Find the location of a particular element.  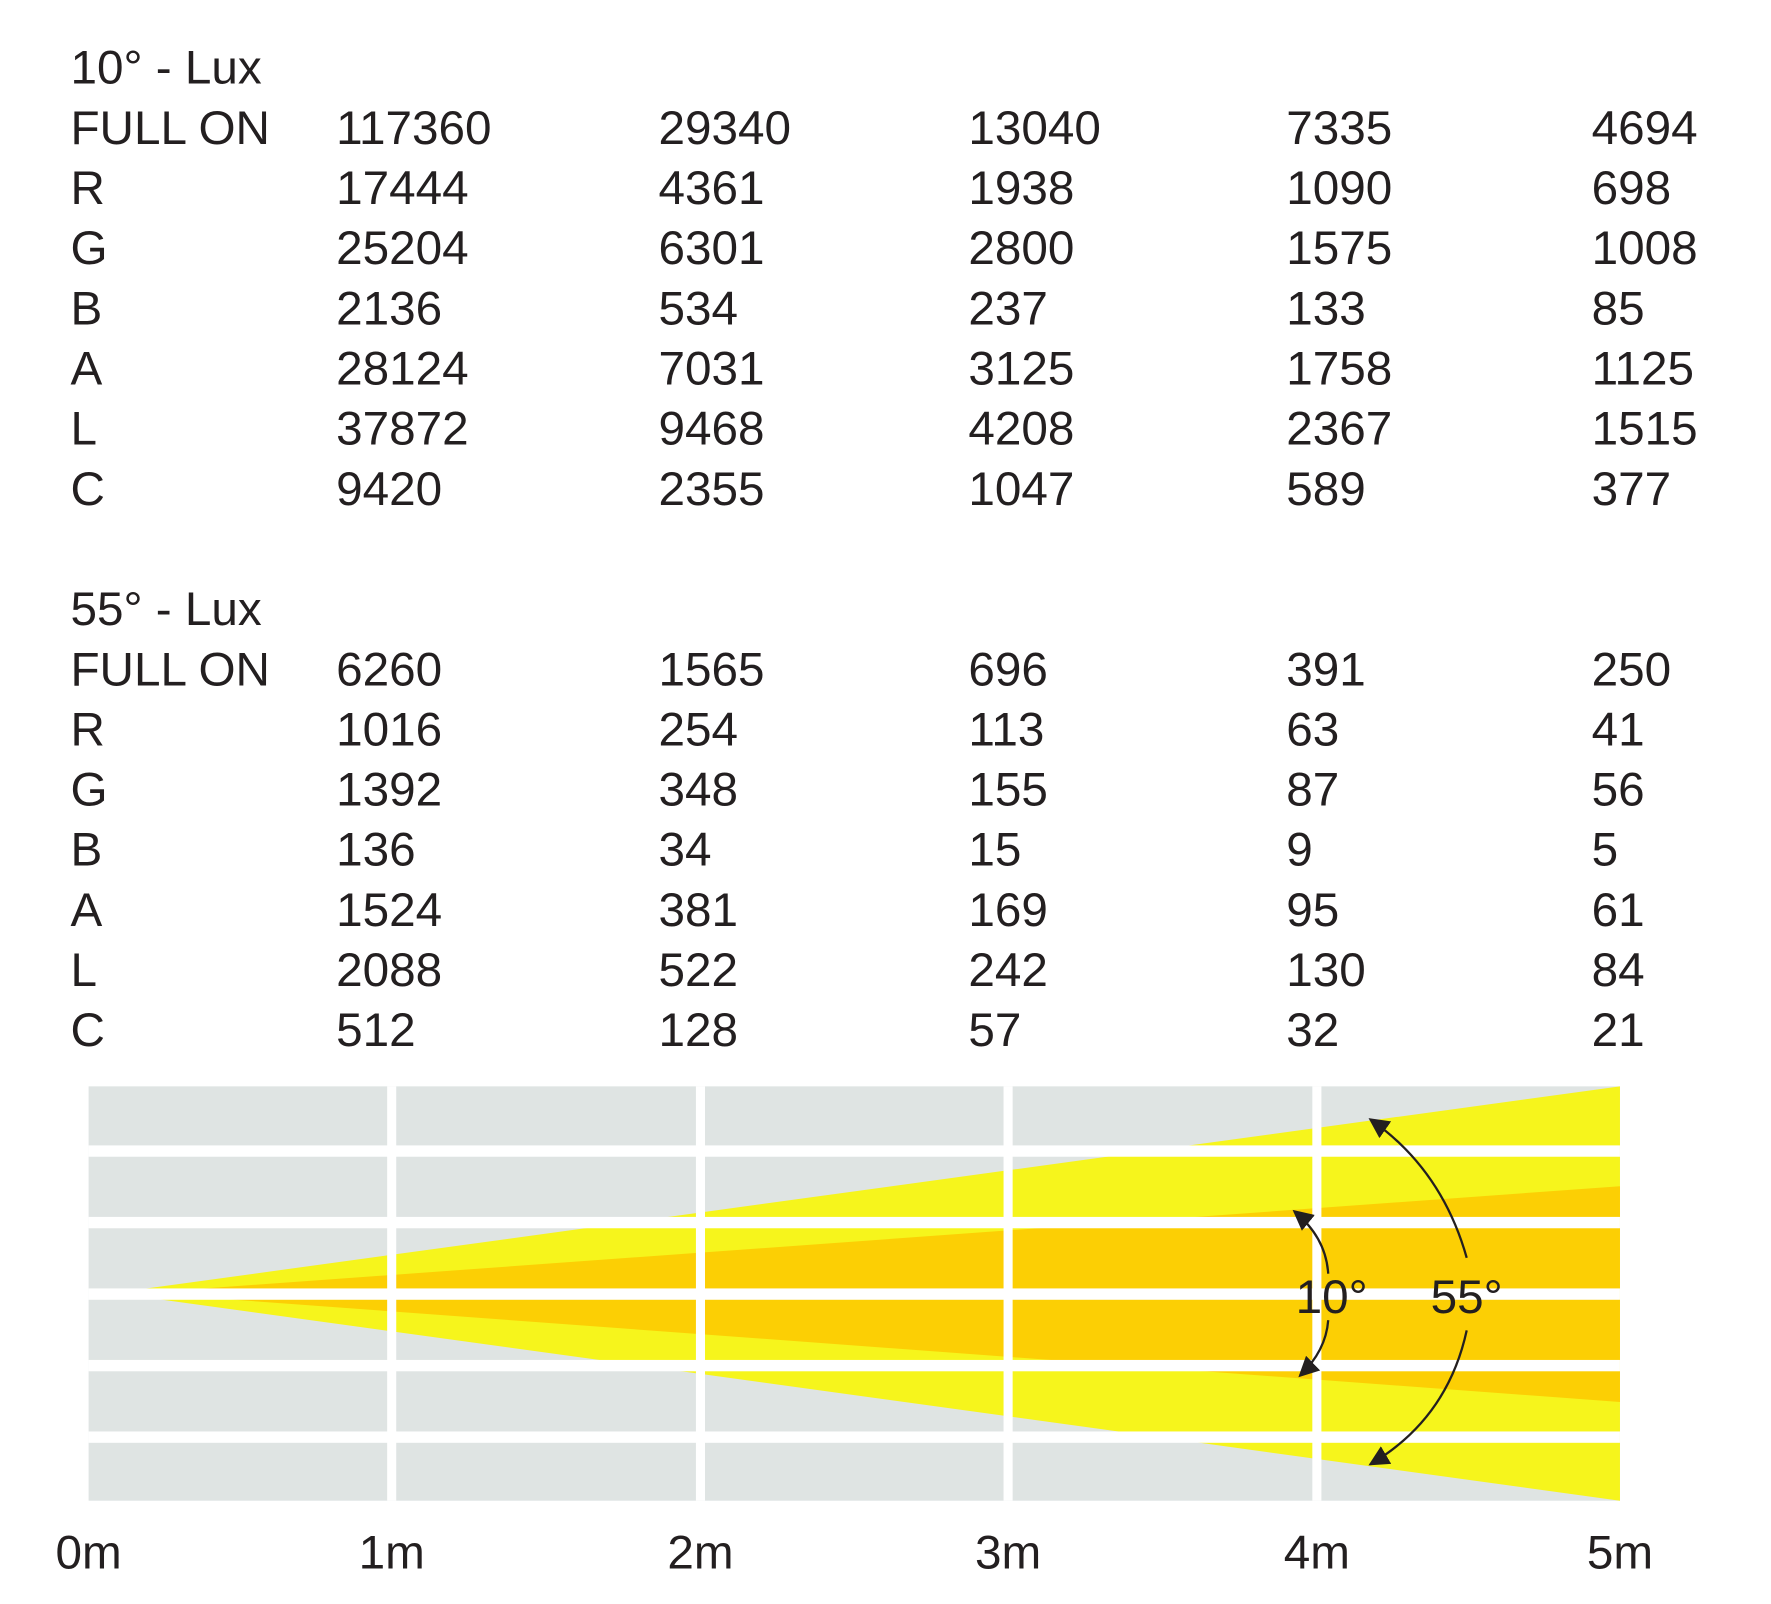

lux-value: 169 is located at coordinates (1008, 910).